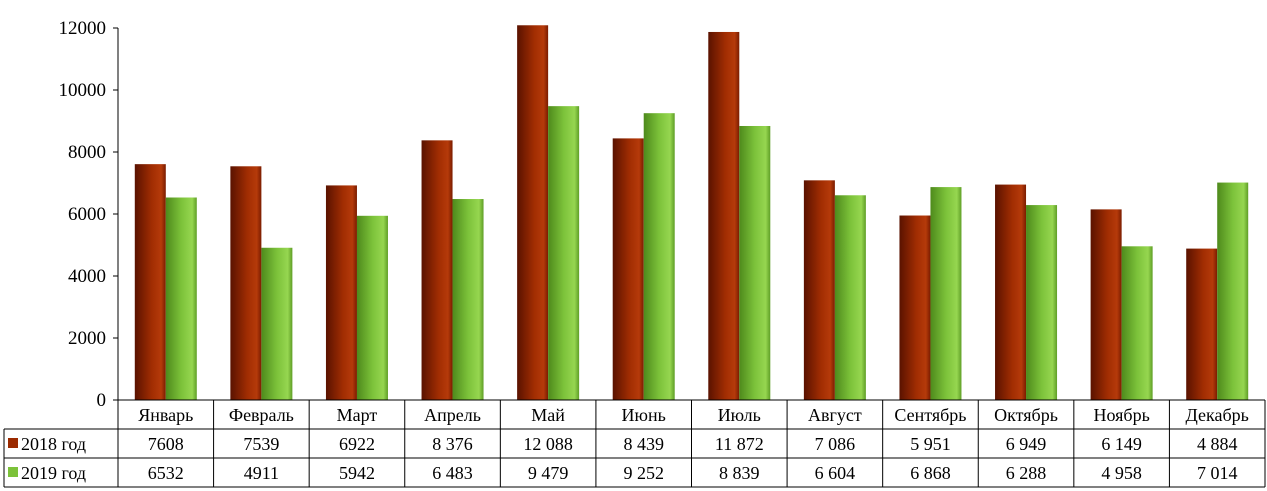  I want to click on data-table-cell: 8 376, so click(452, 444).